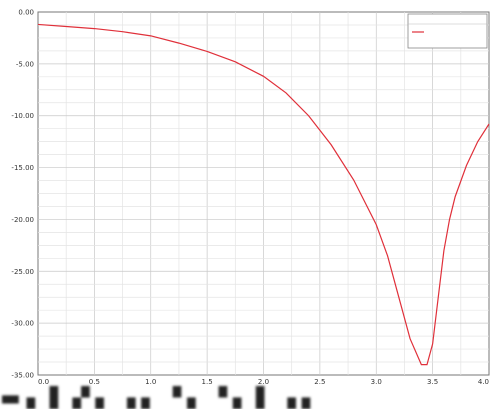 This screenshot has height=409, width=493. I want to click on legend, so click(447, 31).